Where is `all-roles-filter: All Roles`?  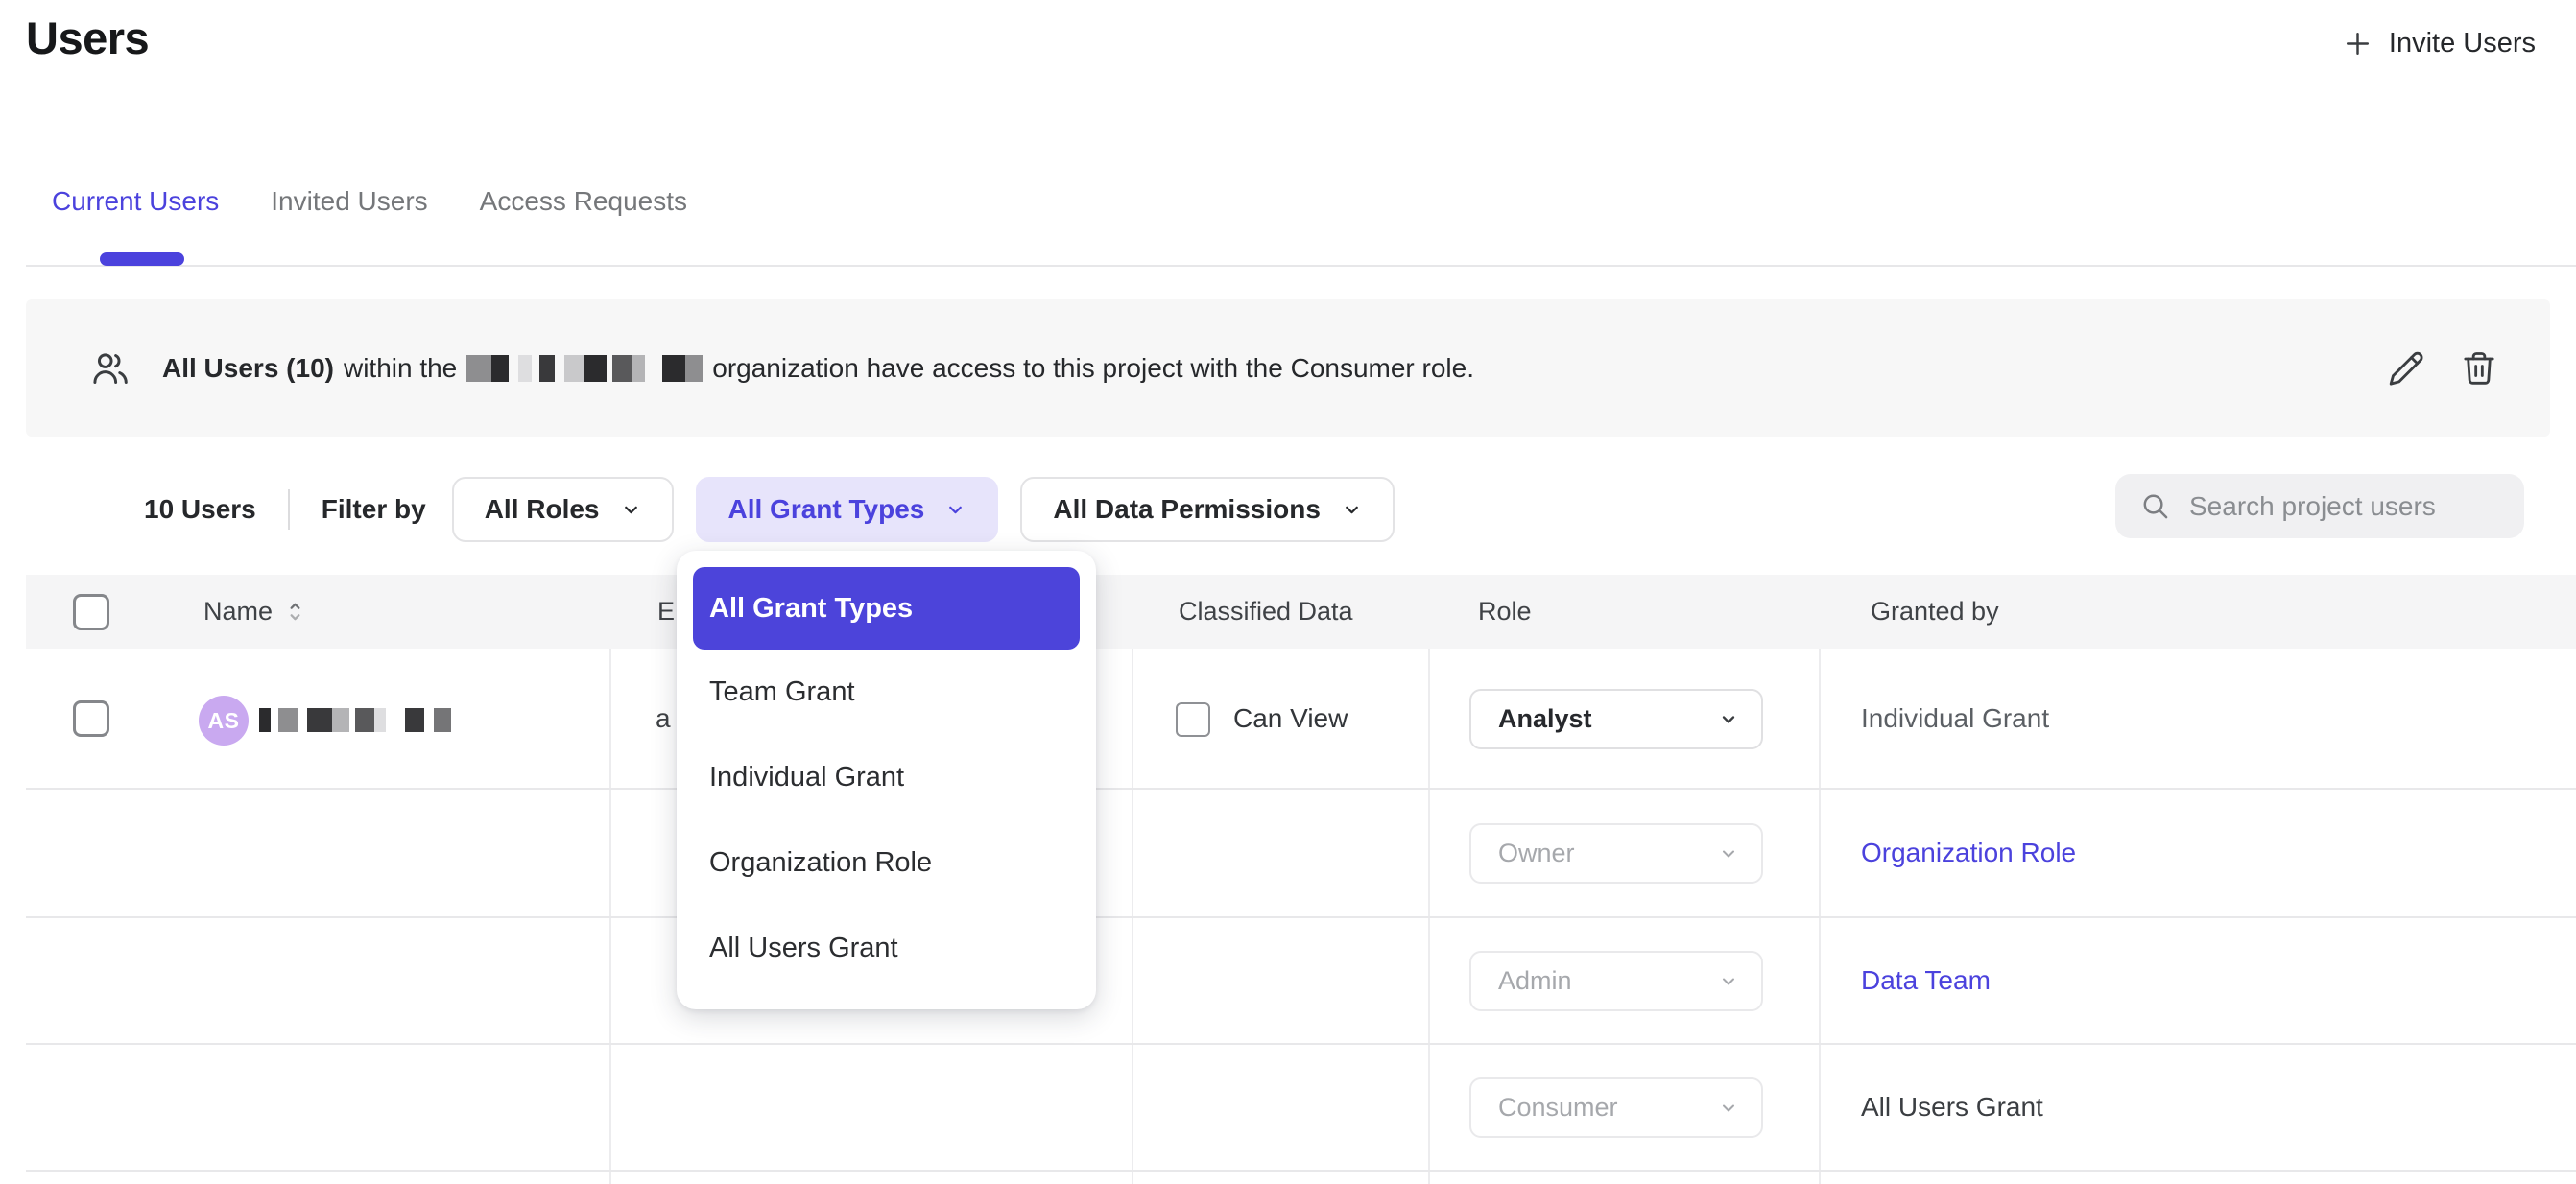
all-roles-filter: All Roles is located at coordinates (562, 509).